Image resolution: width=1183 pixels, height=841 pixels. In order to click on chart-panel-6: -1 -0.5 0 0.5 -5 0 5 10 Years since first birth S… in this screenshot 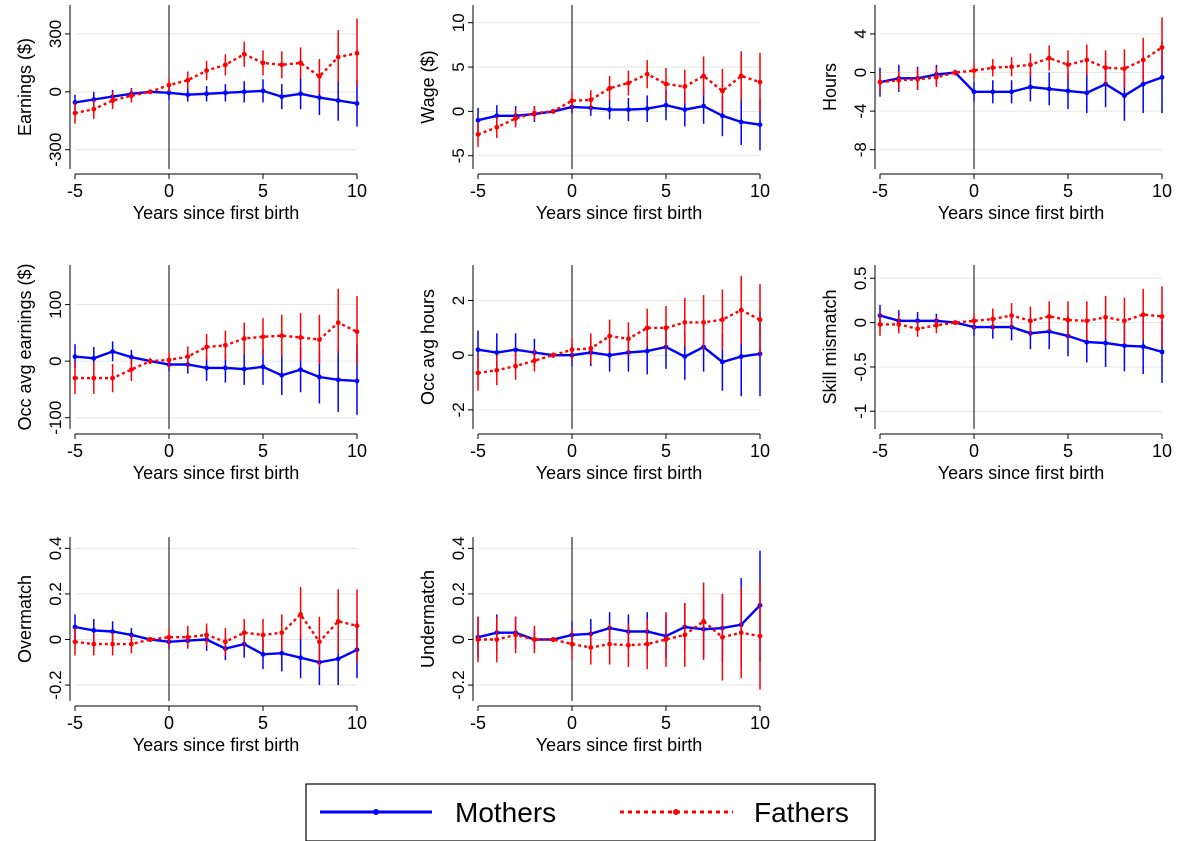, I will do `click(996, 374)`.